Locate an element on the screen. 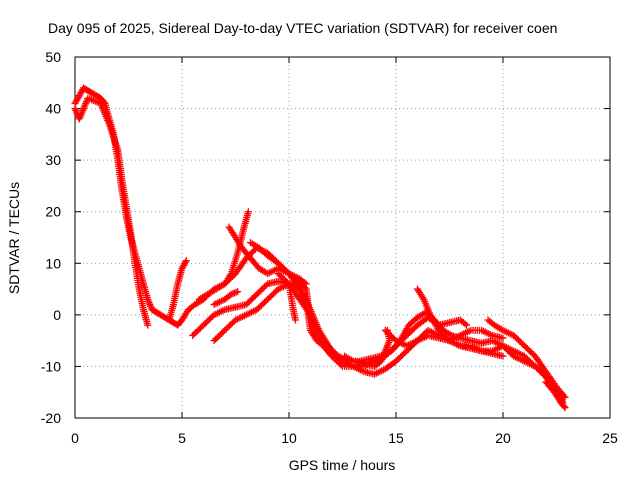 The image size is (640, 480). y-tick-label: -20 is located at coordinates (51, 418).